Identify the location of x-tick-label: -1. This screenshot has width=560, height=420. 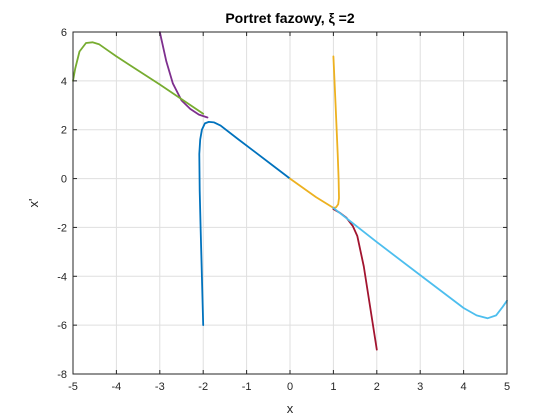
(247, 387).